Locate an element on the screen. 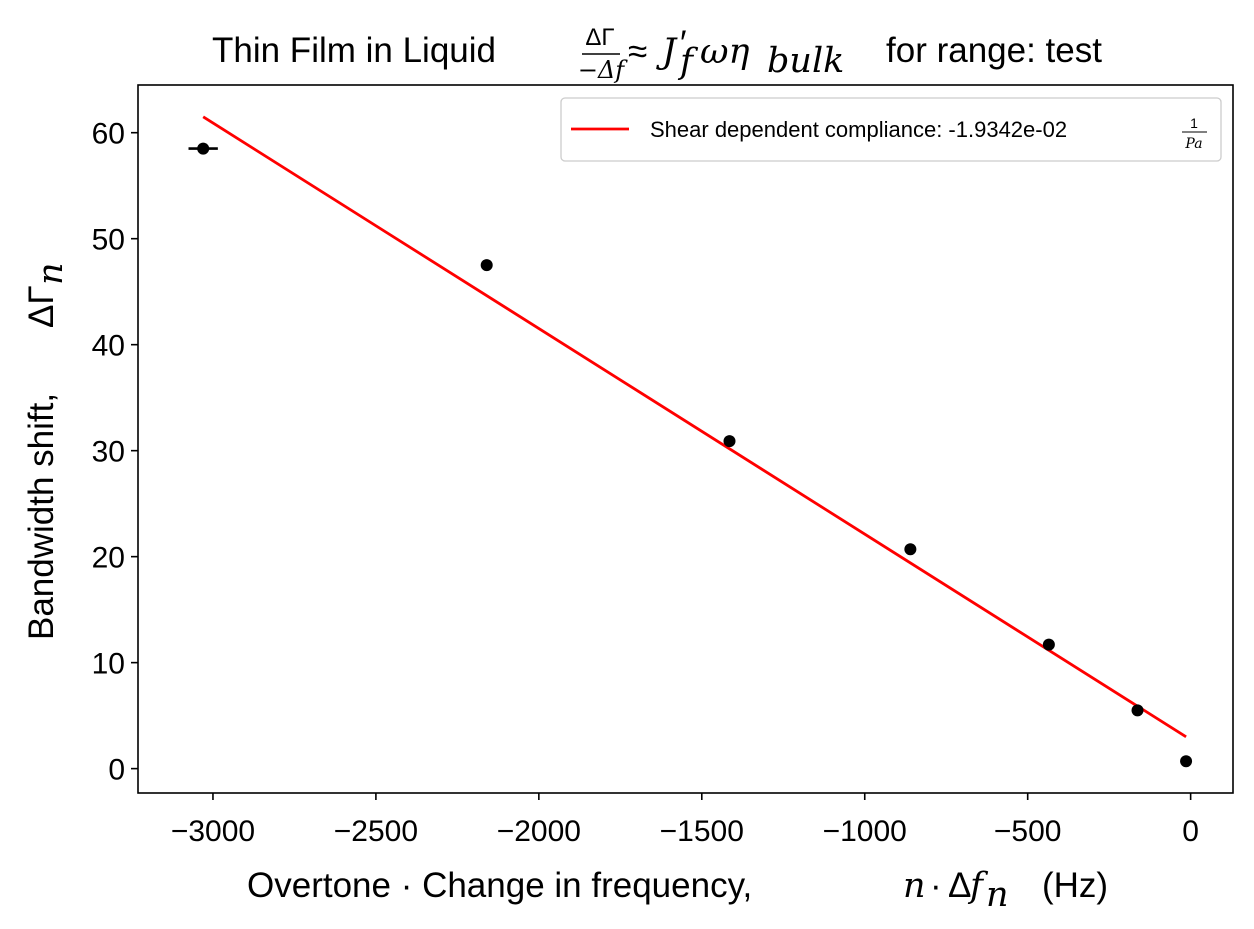 This screenshot has width=1254, height=929. y-axis-label: Bandwidth shift, ΔΓ n is located at coordinates (46, 451).